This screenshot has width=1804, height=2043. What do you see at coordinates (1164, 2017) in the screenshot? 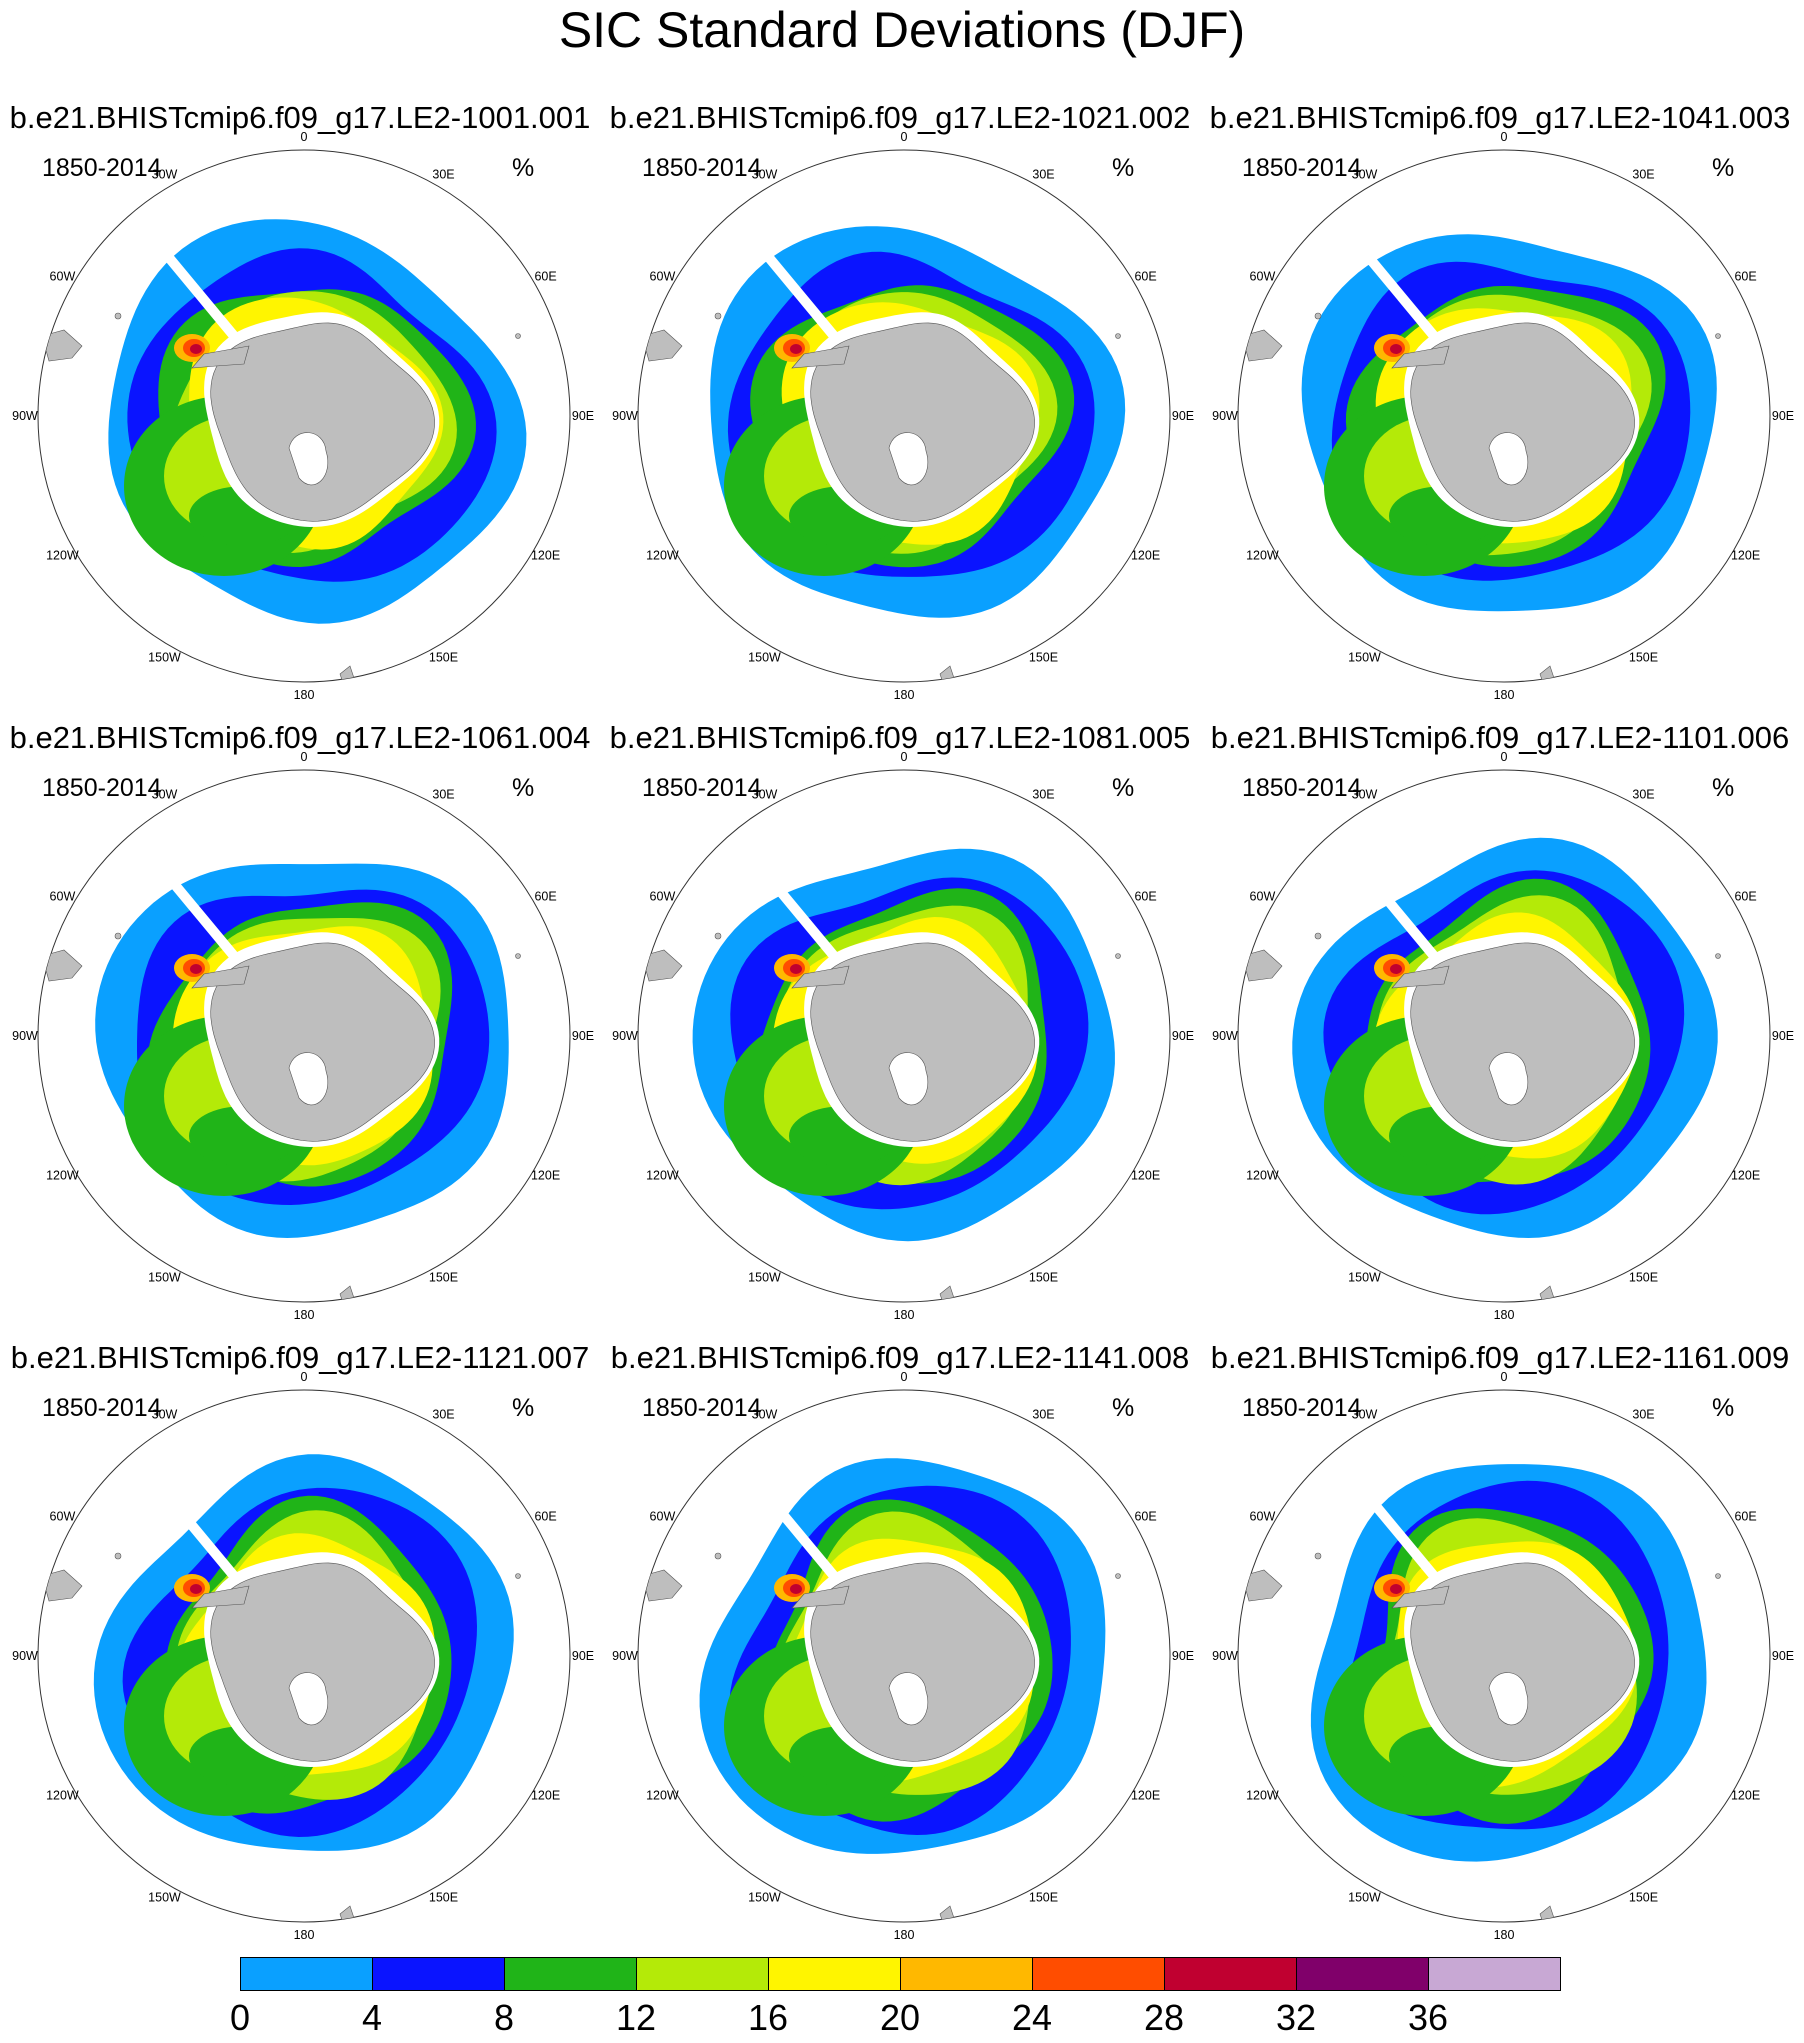
I see `colorbar-tick-label: 28` at bounding box center [1164, 2017].